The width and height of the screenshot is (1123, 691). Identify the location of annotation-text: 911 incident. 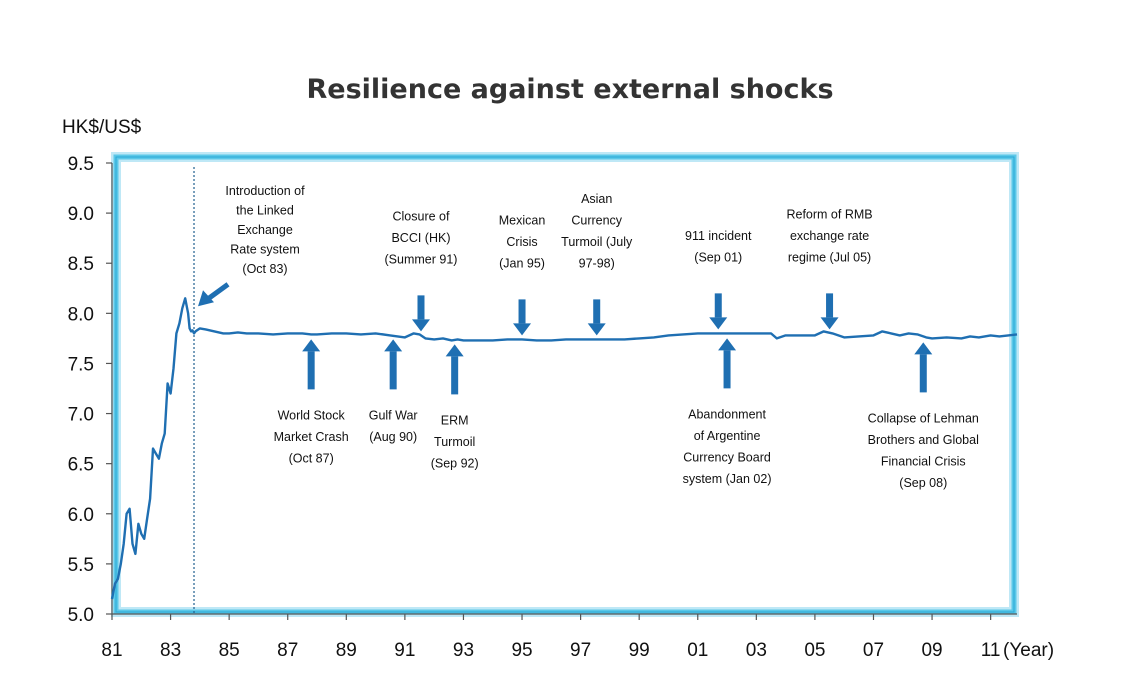
(718, 236).